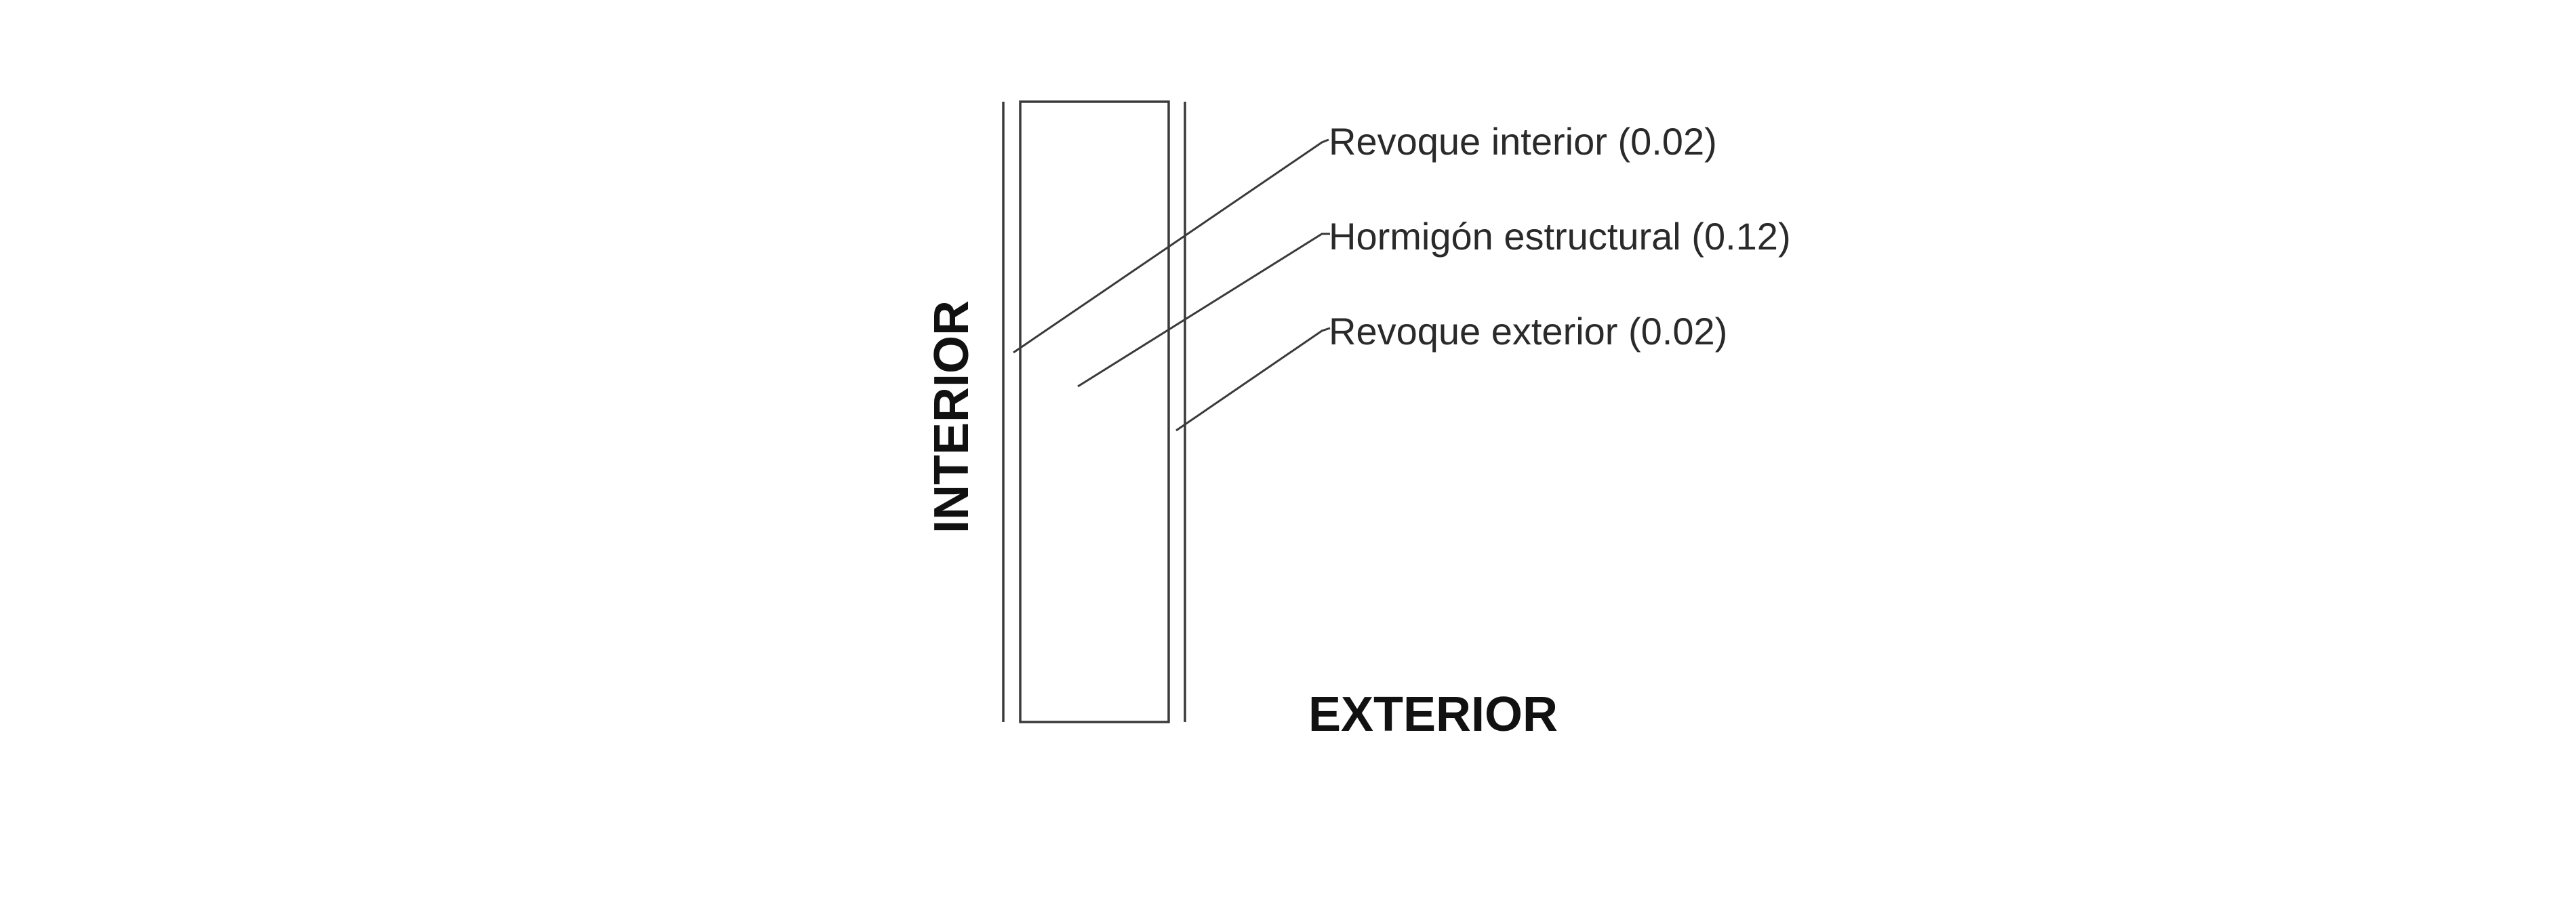 The width and height of the screenshot is (2576, 922). What do you see at coordinates (1203, 310) in the screenshot?
I see `leader-hormigon-estructural` at bounding box center [1203, 310].